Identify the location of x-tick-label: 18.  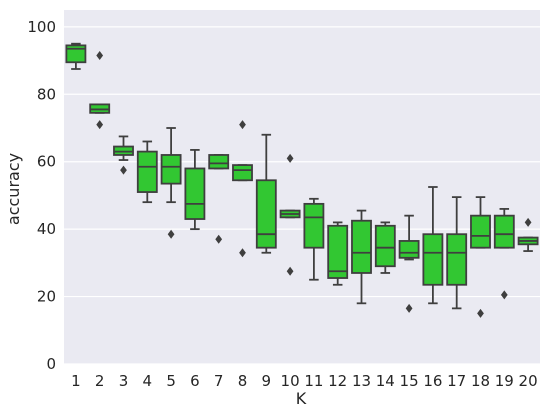
(480, 381).